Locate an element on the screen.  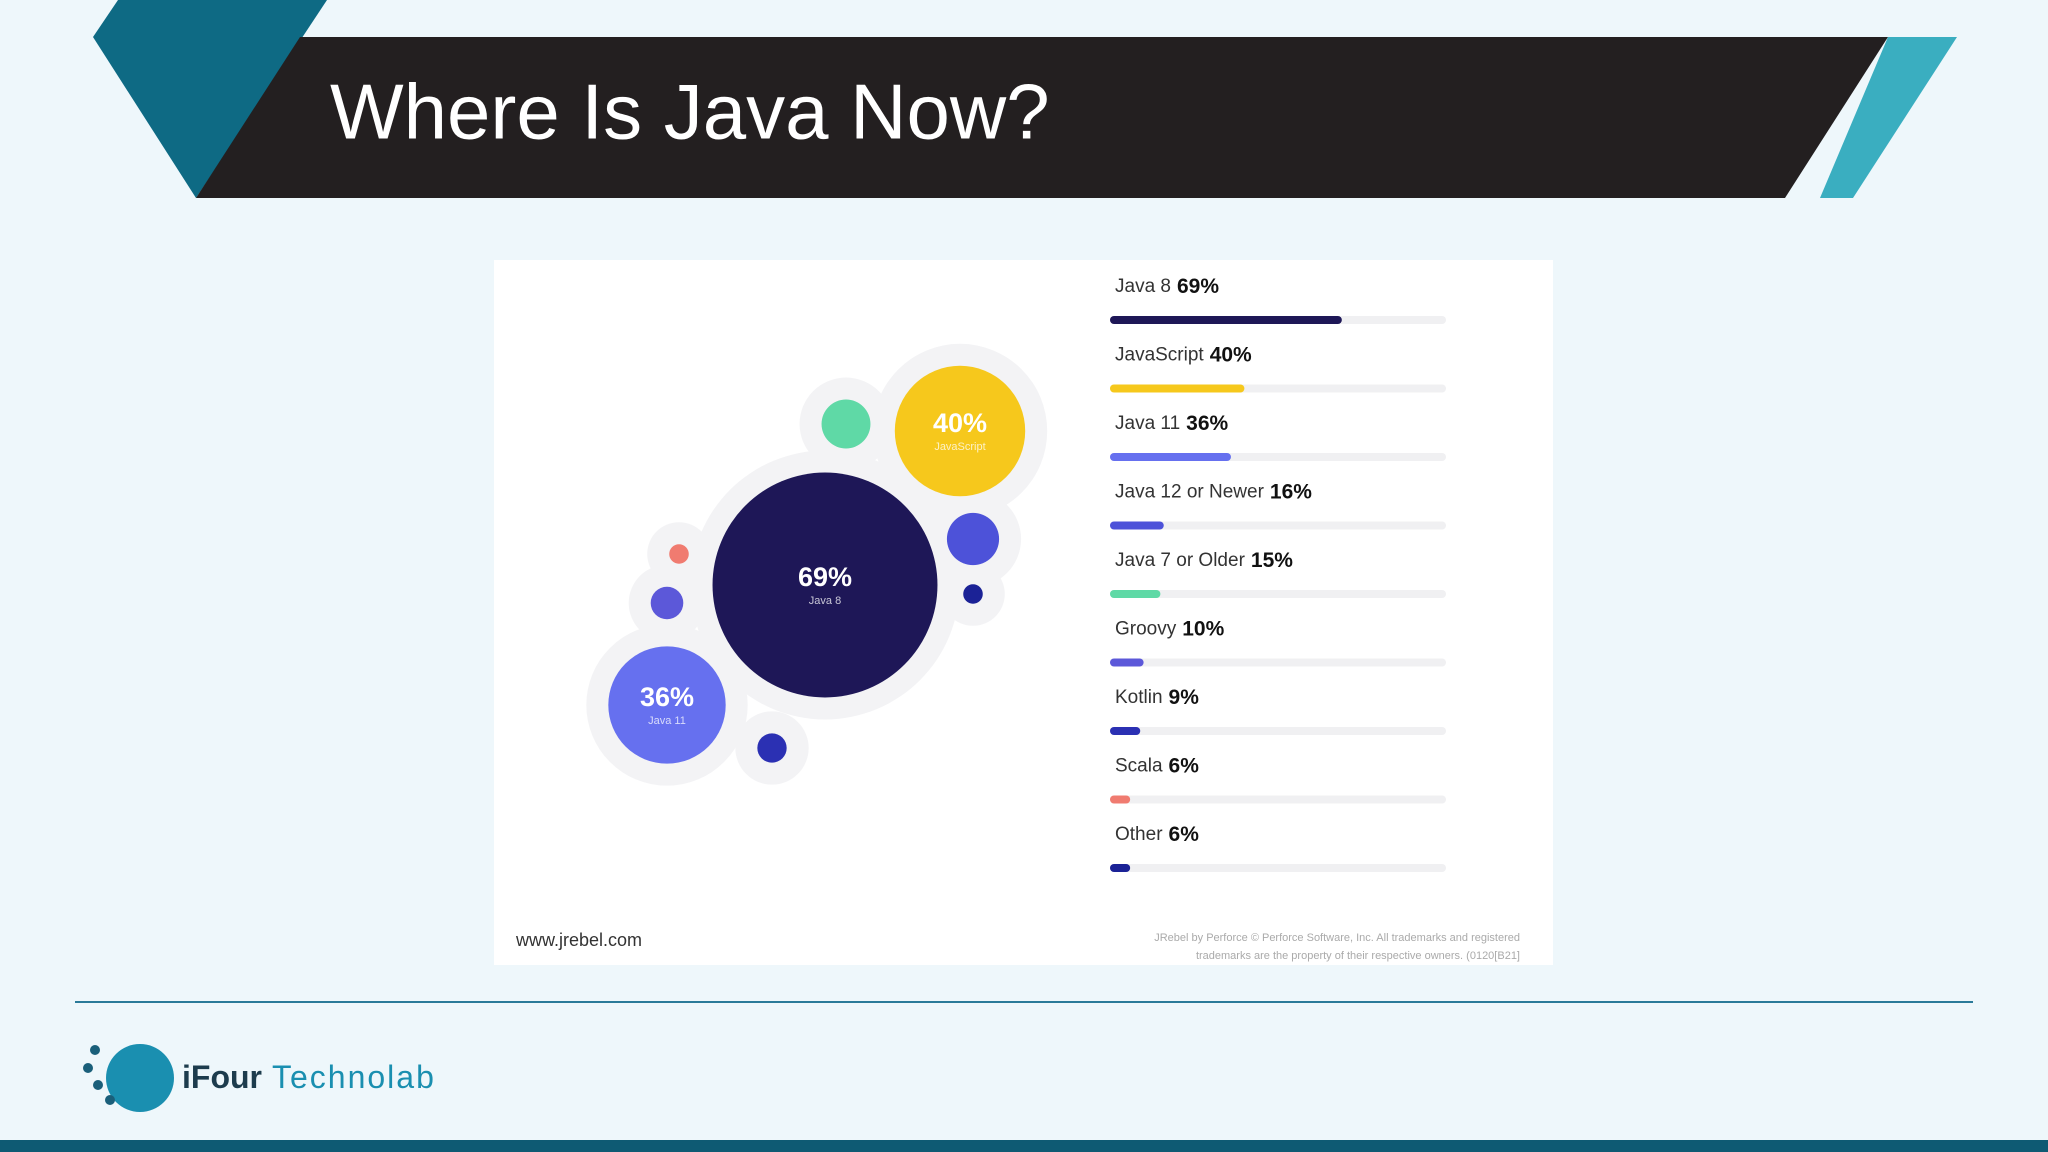
category-label: Groovy is located at coordinates (1146, 629).